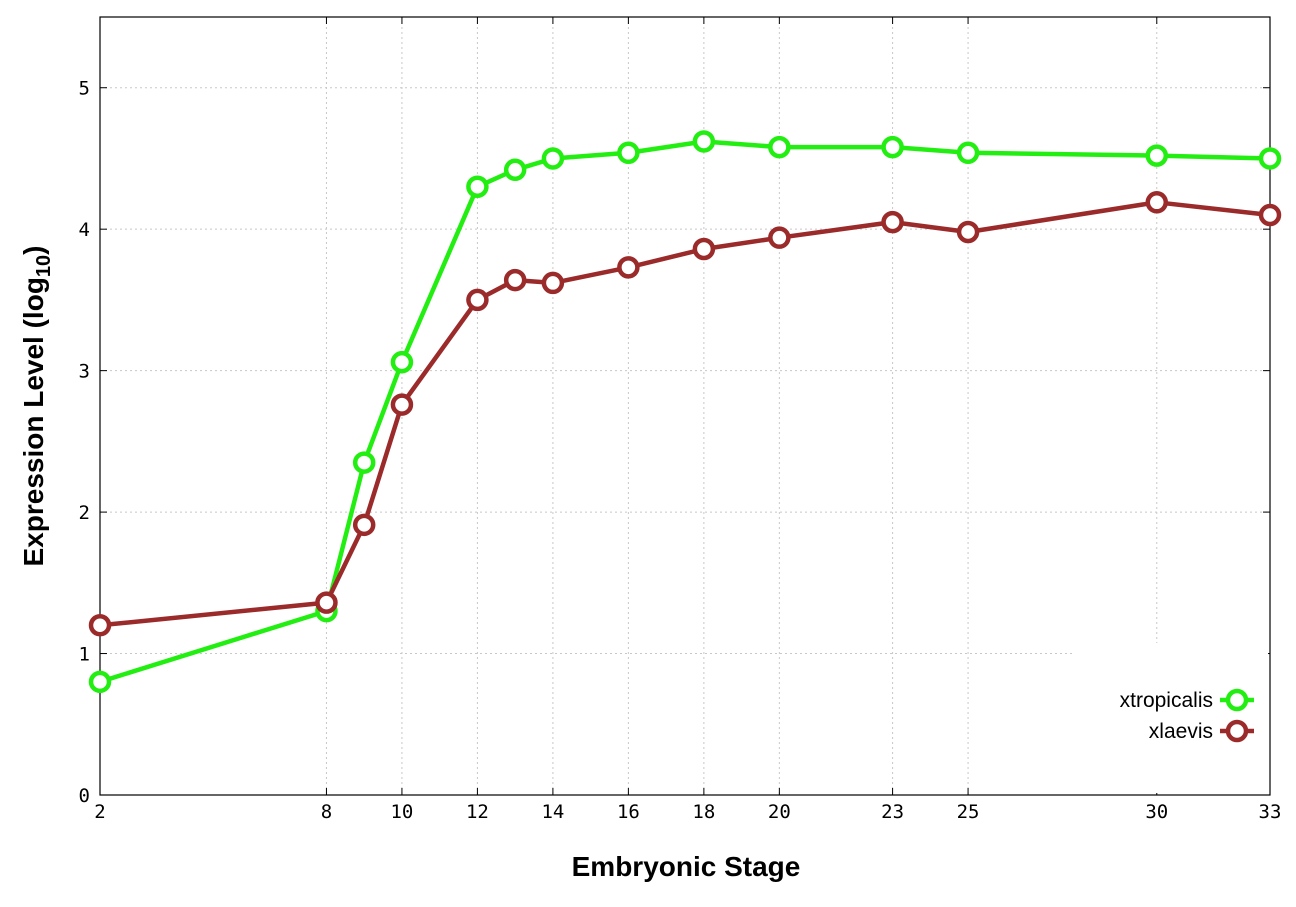 This screenshot has width=1296, height=907. Describe the element at coordinates (84, 513) in the screenshot. I see `y-tick-label: 2` at that location.